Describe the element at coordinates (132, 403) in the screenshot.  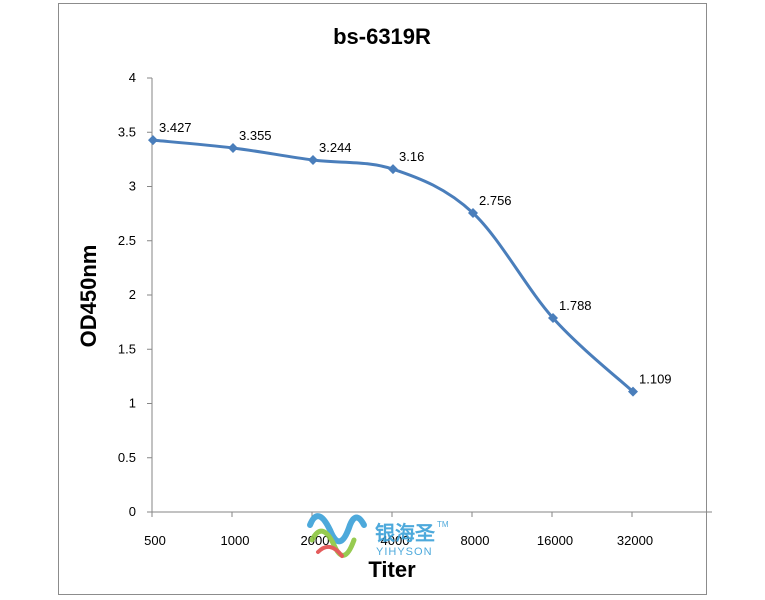
I see `y-tick-label: 1` at that location.